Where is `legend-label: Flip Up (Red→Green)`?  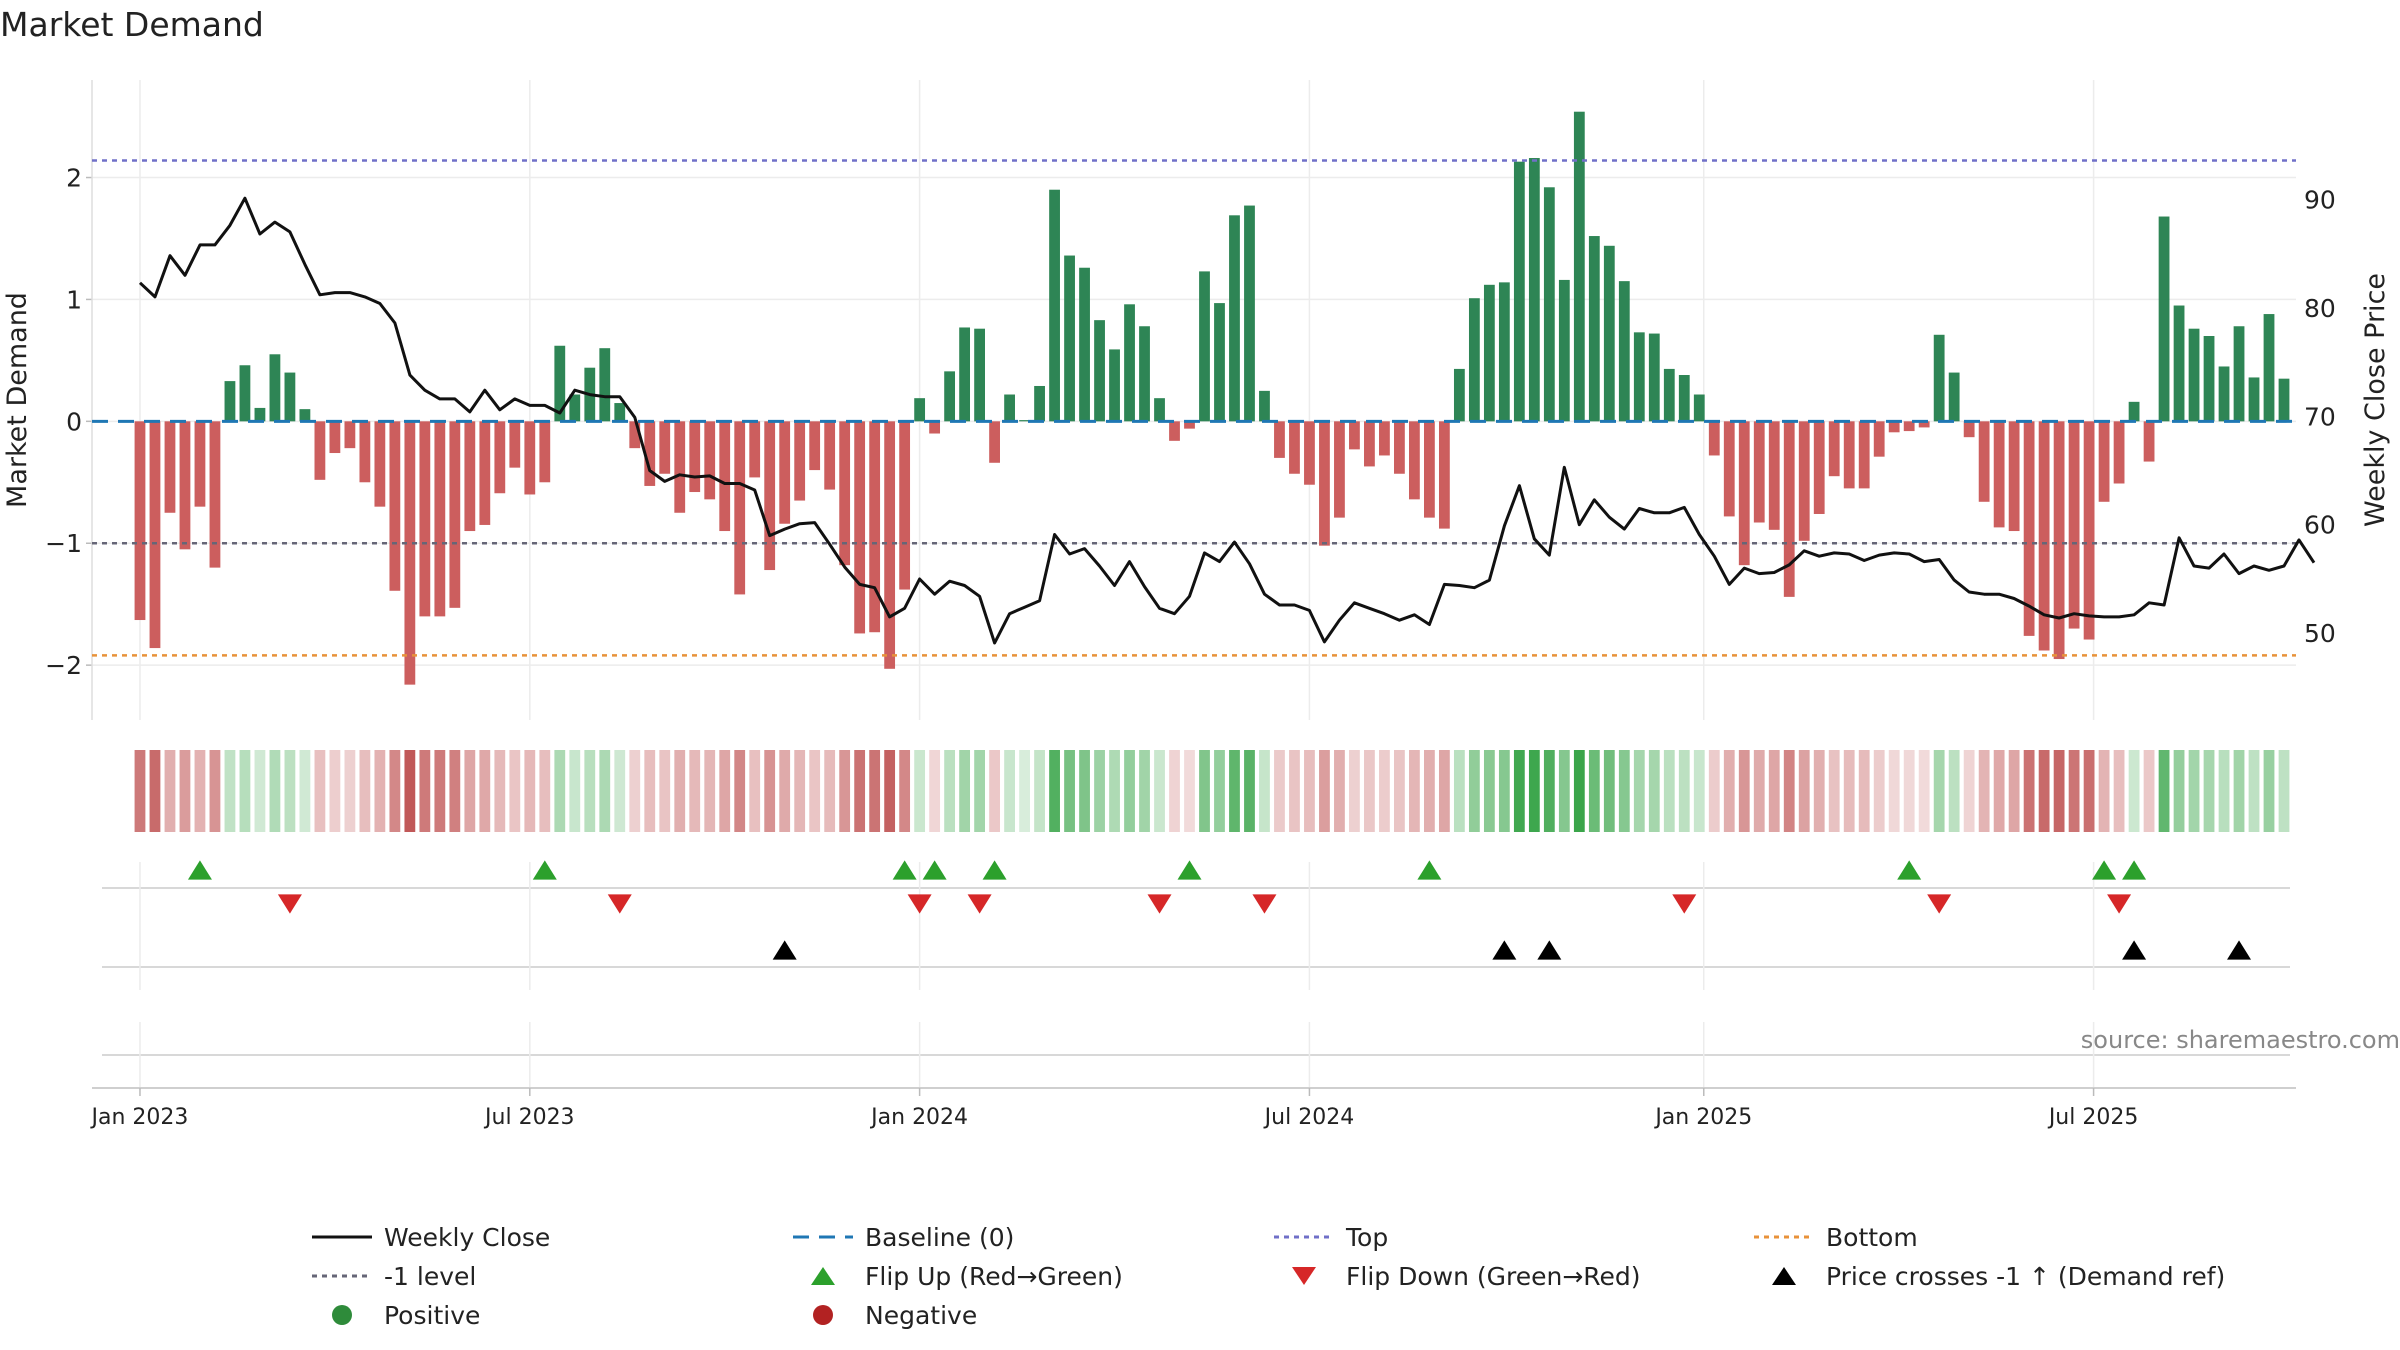
legend-label: Flip Up (Red→Green) is located at coordinates (994, 1276).